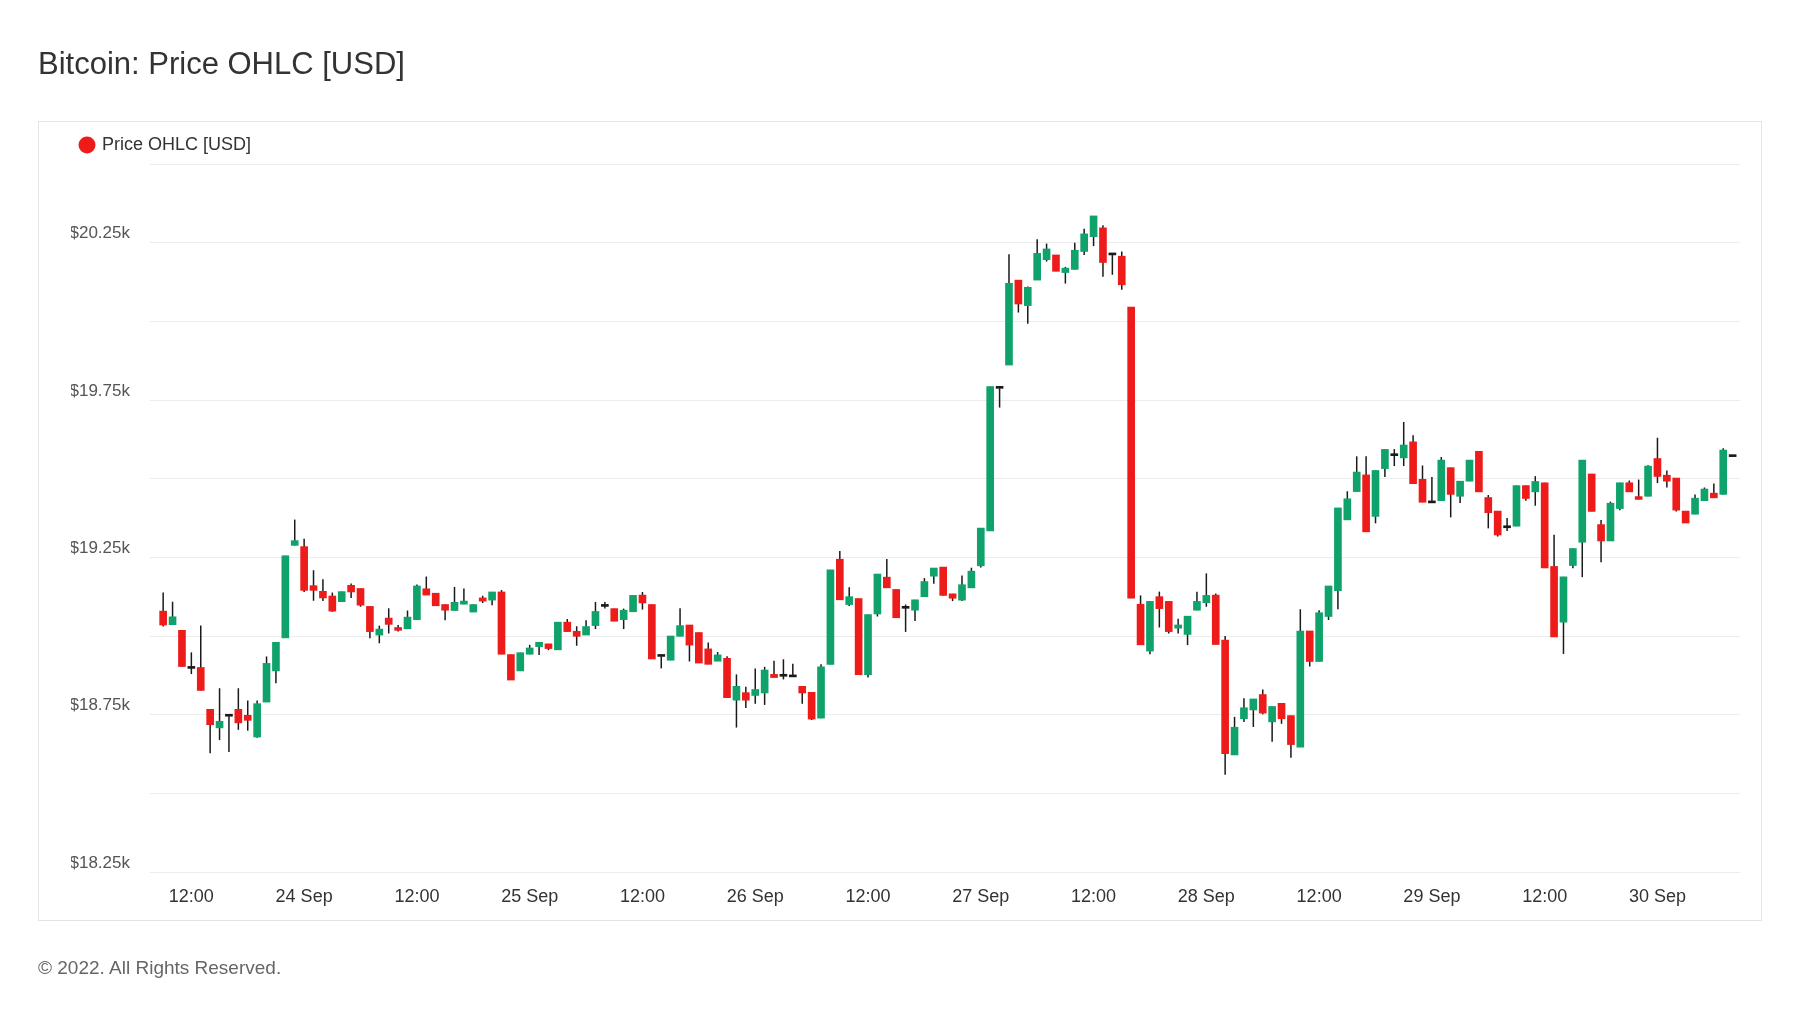  What do you see at coordinates (981, 895) in the screenshot?
I see `x-tick-label: 27 Sep` at bounding box center [981, 895].